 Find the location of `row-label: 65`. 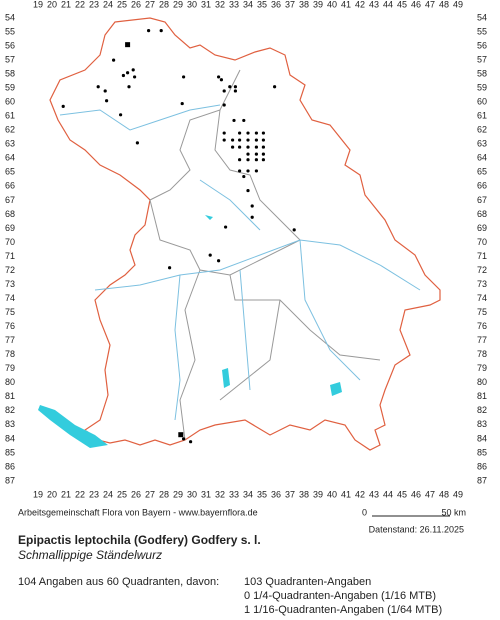

row-label: 65 is located at coordinates (482, 172).